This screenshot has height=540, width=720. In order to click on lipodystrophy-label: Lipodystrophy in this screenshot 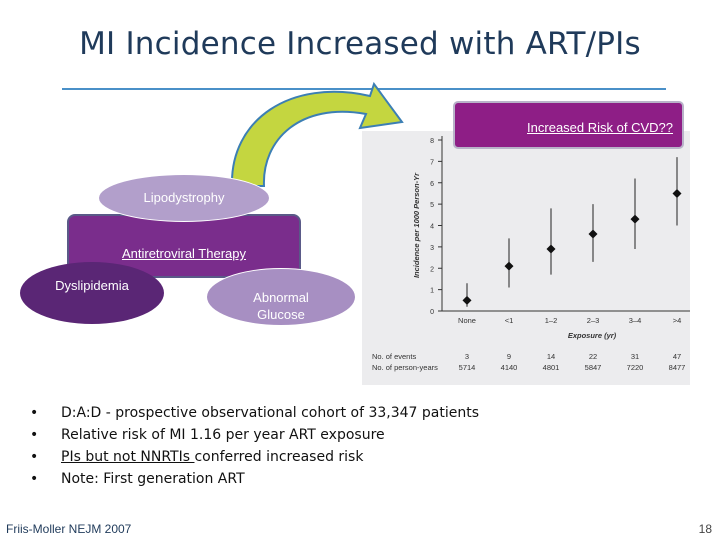, I will do `click(184, 197)`.